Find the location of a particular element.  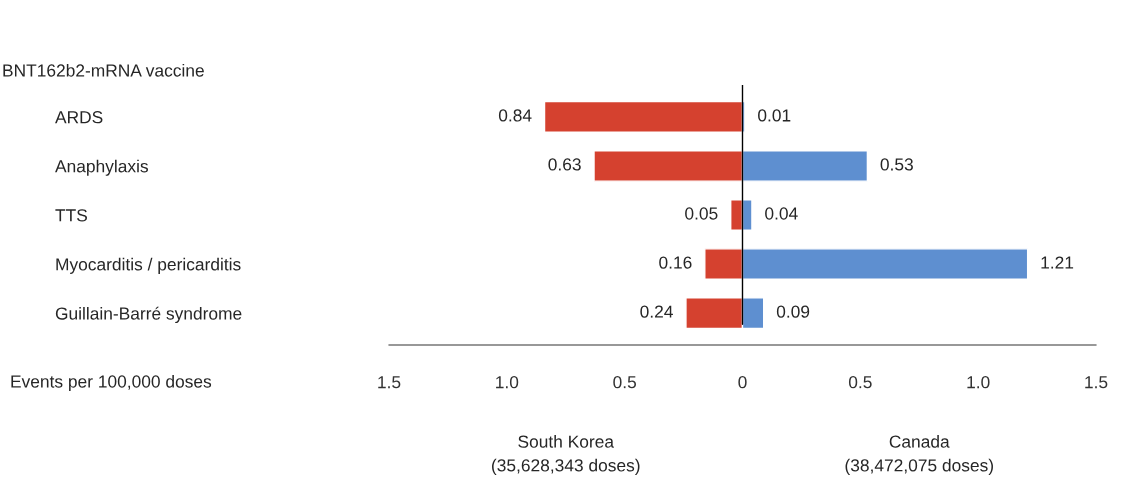

data-label: 0.09 is located at coordinates (793, 311).